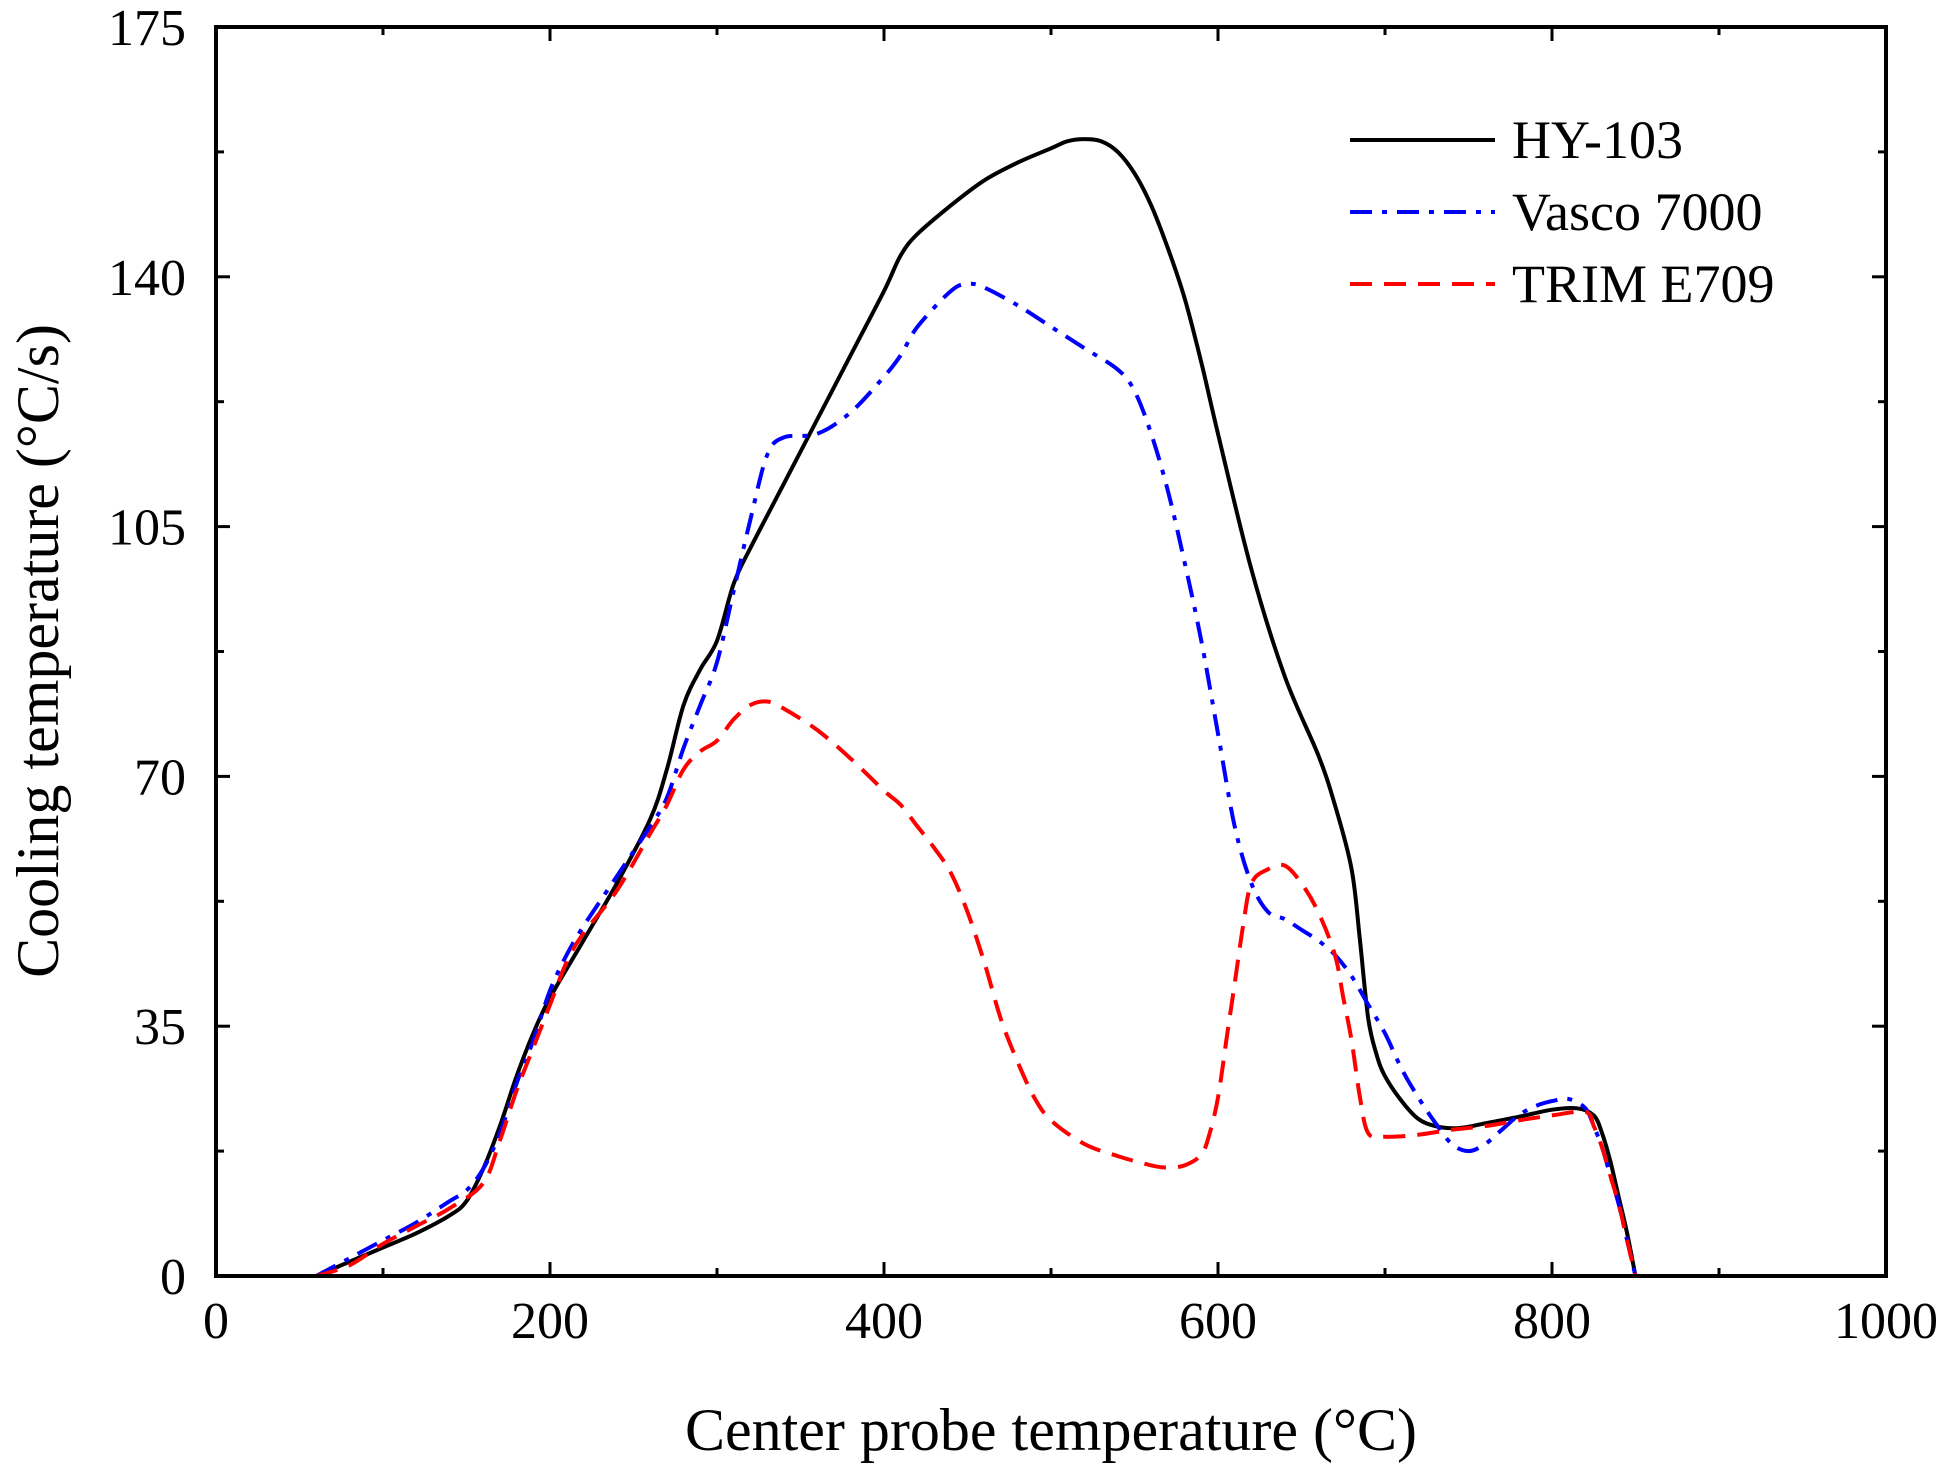  Describe the element at coordinates (173, 1277) in the screenshot. I see `y-tick-label: 0` at that location.